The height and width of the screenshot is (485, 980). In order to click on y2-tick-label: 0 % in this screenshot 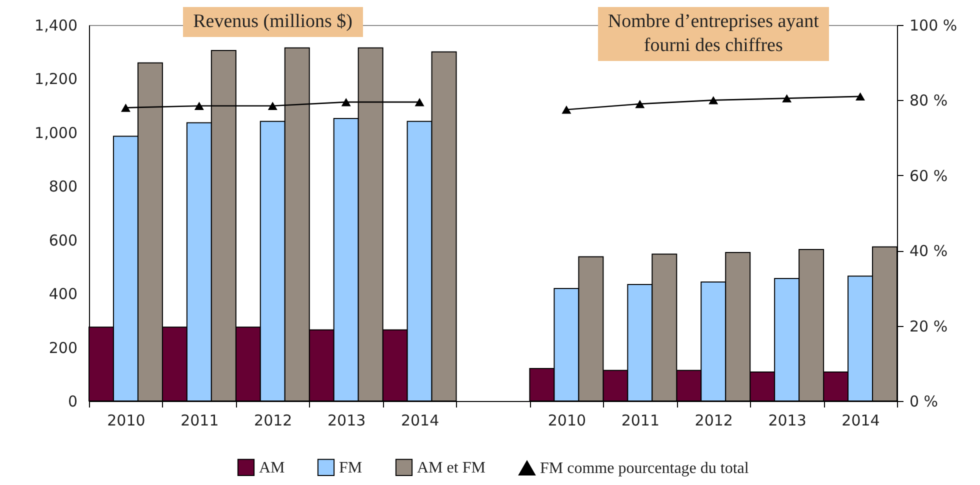, I will do `click(924, 401)`.